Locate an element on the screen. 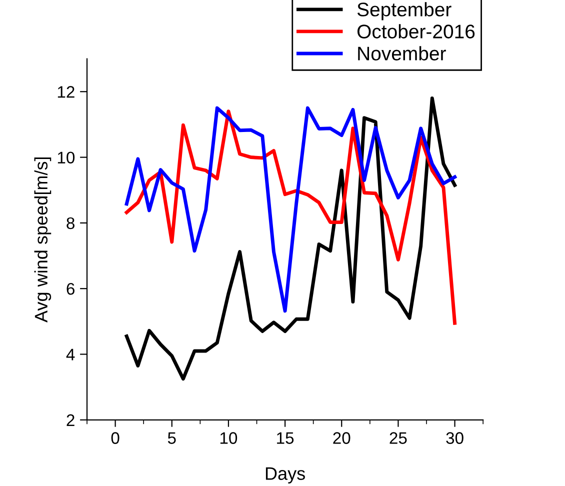 This screenshot has height=486, width=565. x-tick-label: 0 is located at coordinates (115, 438).